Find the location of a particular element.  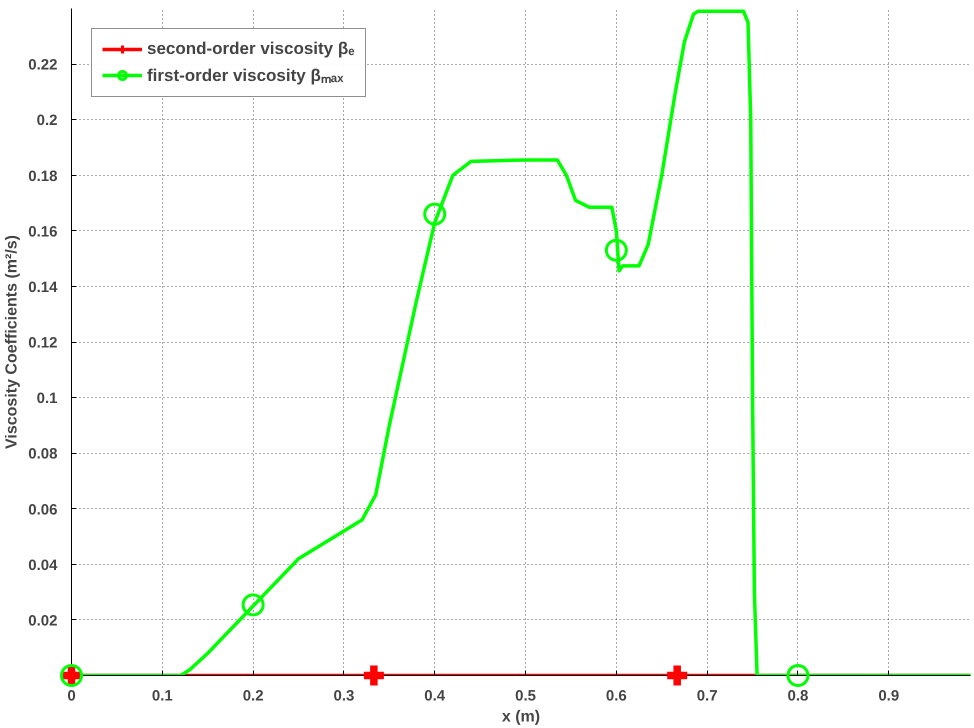

x-tick-label: 0.6 is located at coordinates (616, 696).